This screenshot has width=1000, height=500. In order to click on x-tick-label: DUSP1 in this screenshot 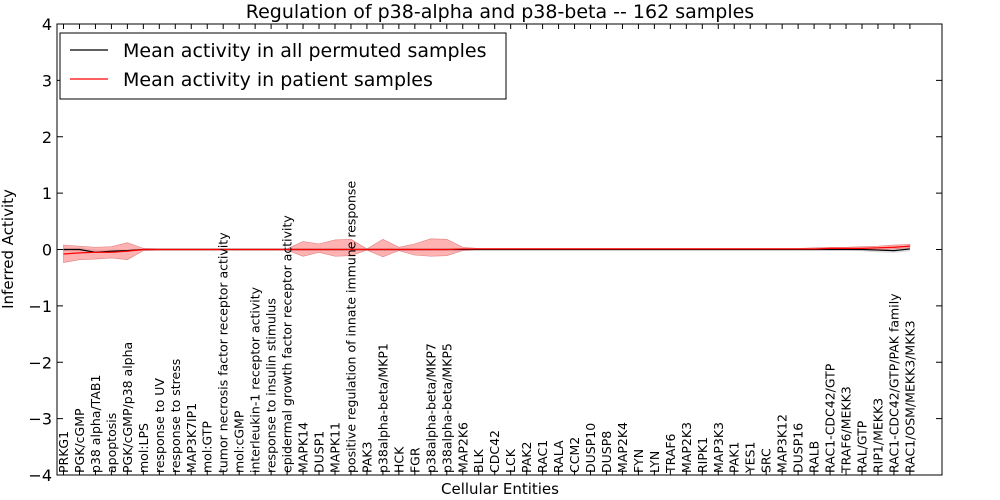, I will do `click(319, 452)`.